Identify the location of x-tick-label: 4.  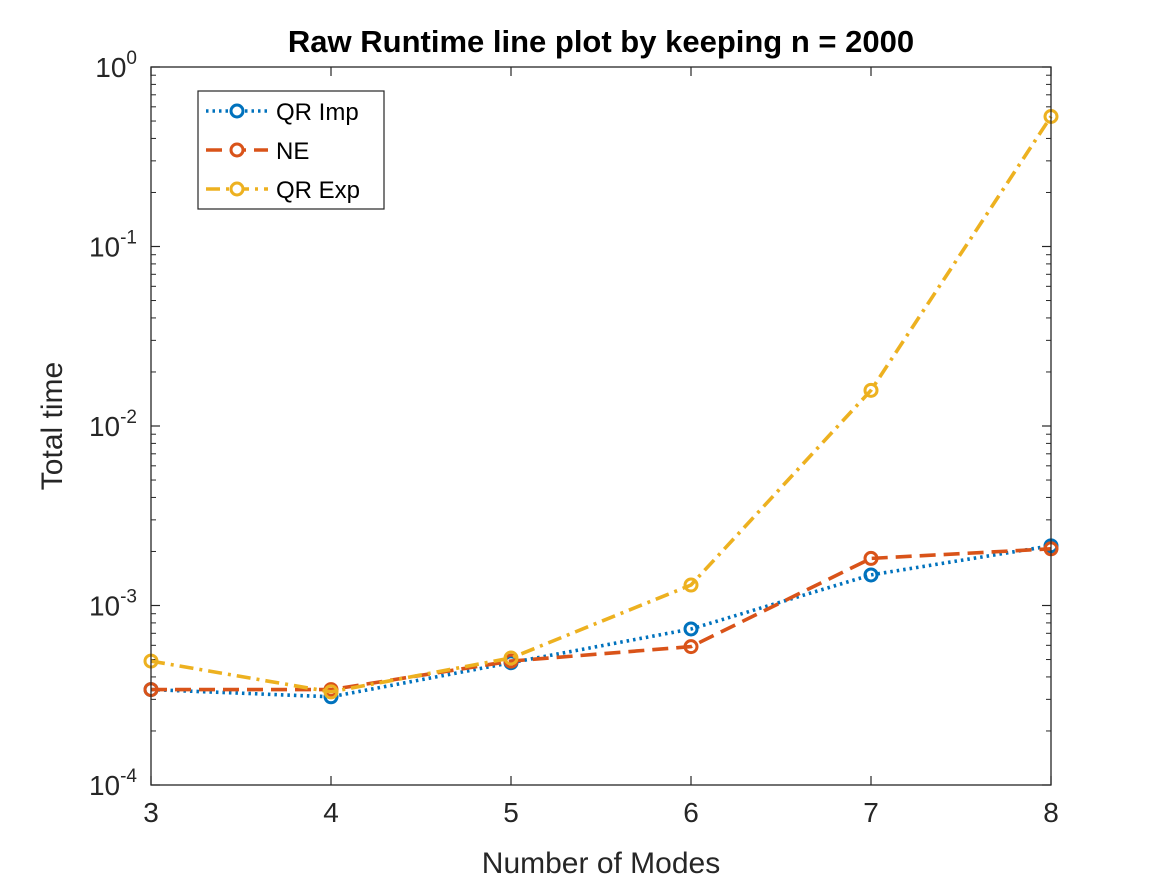
(331, 812).